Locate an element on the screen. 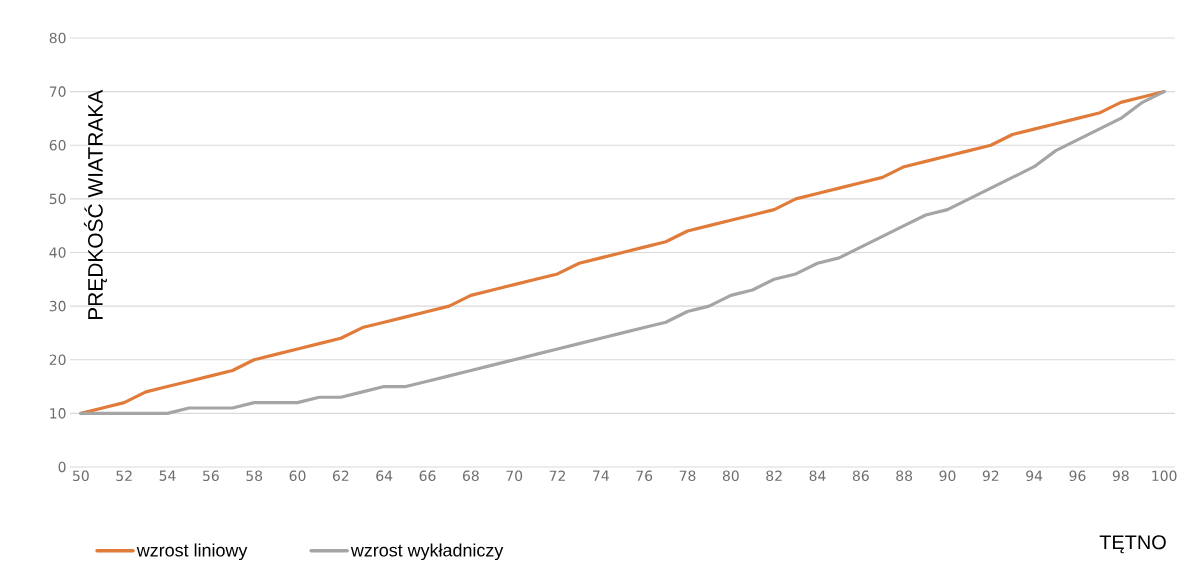 This screenshot has width=1189, height=565. x-tick-label: 74 is located at coordinates (601, 475).